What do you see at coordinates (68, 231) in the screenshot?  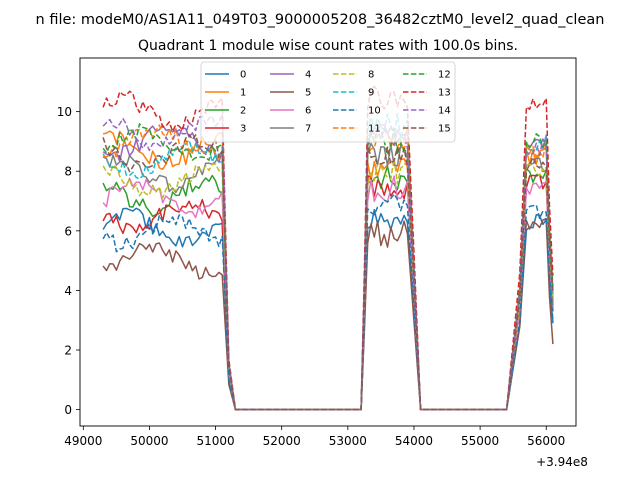 I see `y-tick-label: 6` at bounding box center [68, 231].